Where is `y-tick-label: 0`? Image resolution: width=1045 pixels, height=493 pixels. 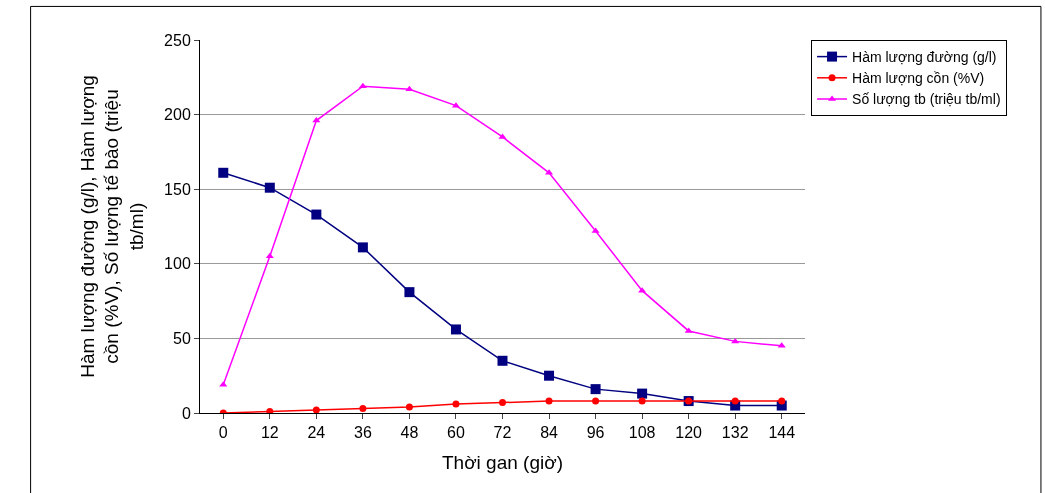 y-tick-label: 0 is located at coordinates (186, 413).